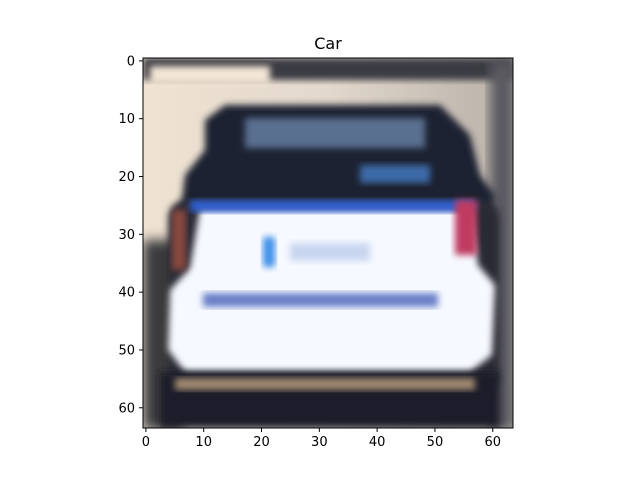 The width and height of the screenshot is (640, 480). What do you see at coordinates (435, 442) in the screenshot?
I see `x-tick-label: 50` at bounding box center [435, 442].